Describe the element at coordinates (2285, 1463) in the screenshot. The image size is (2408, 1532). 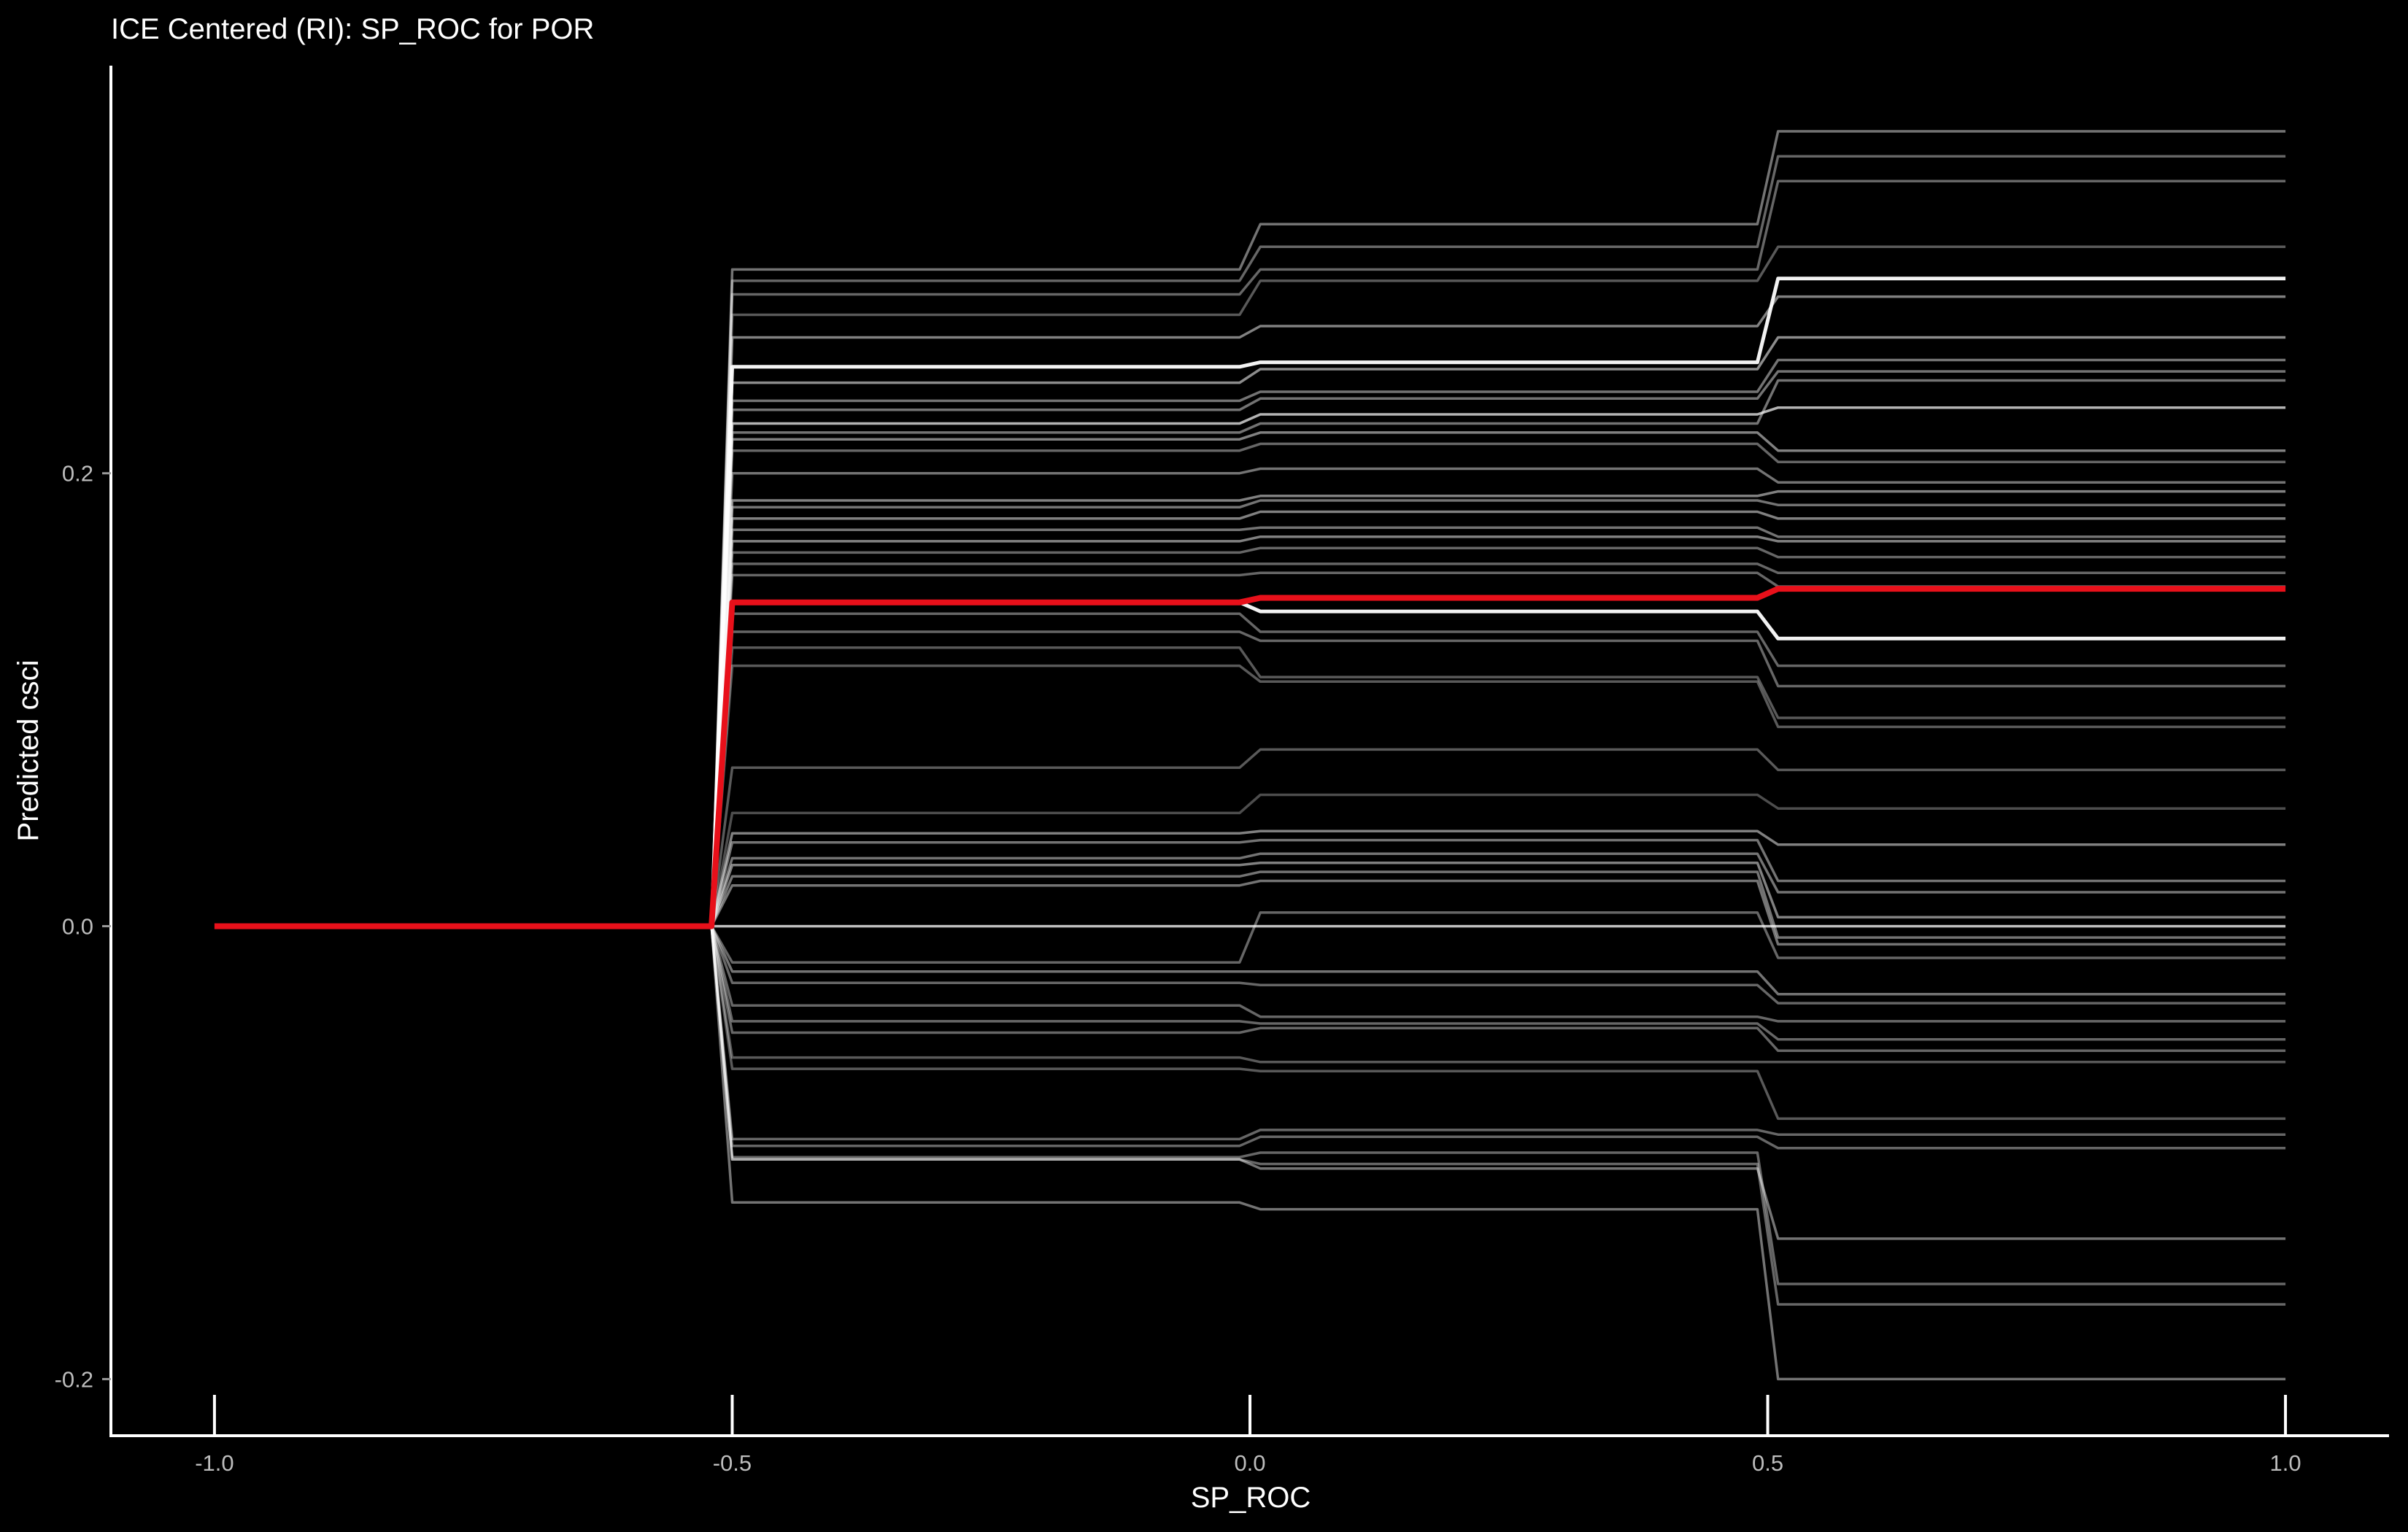
I see `x-tick-label: 1.0` at that location.